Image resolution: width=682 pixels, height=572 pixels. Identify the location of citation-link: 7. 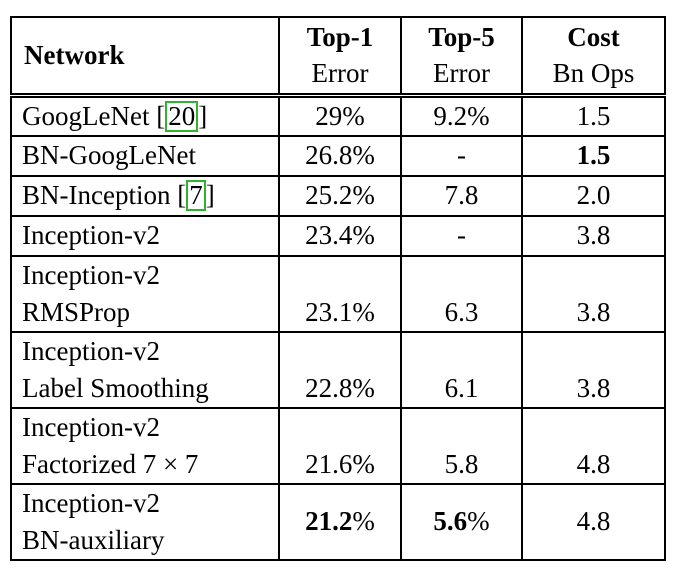
(196, 195).